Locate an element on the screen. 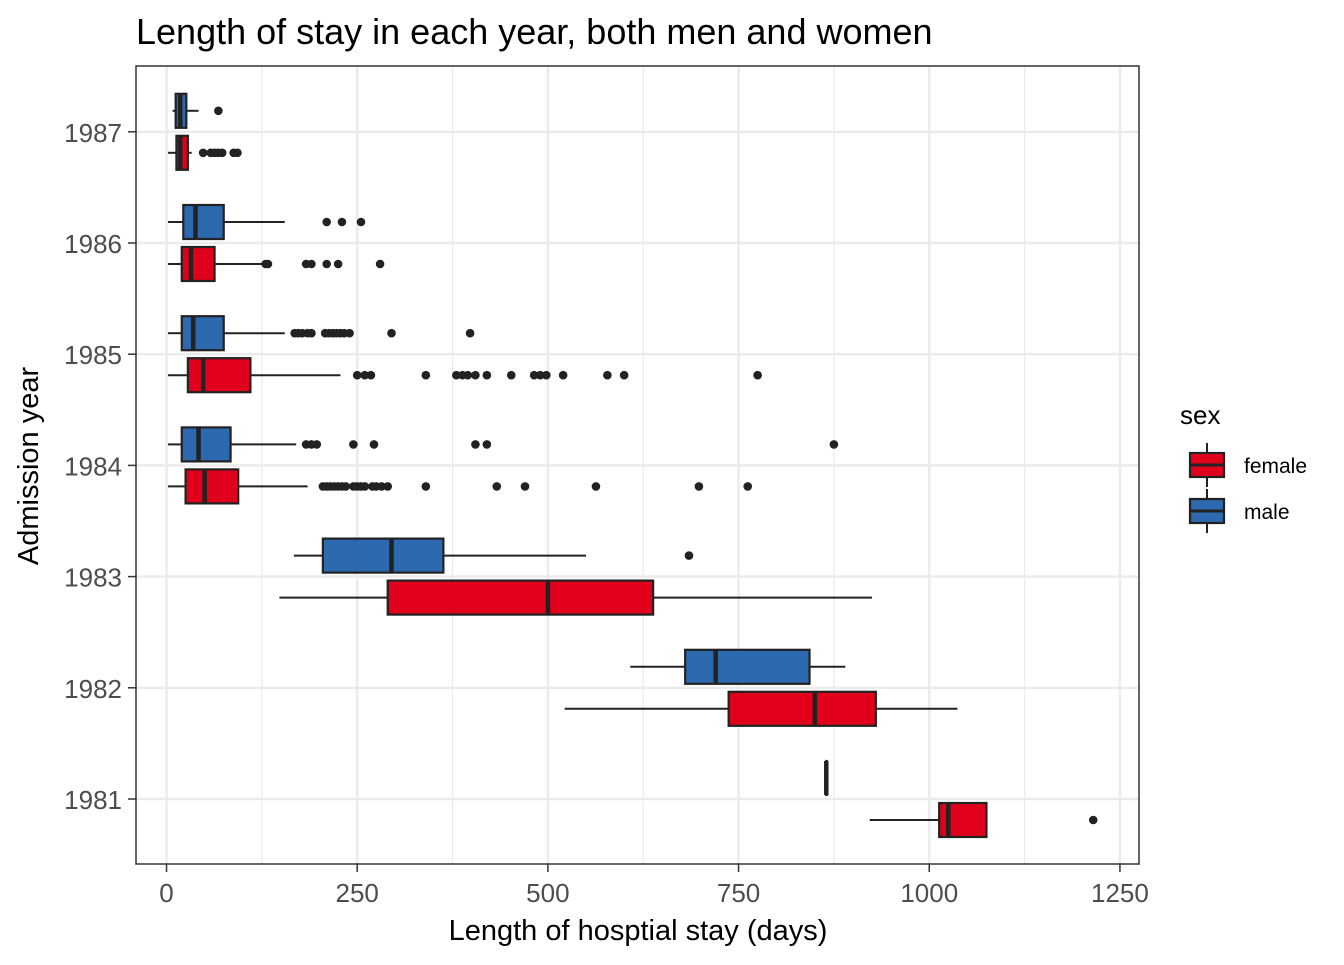 The height and width of the screenshot is (965, 1344). x-axis-title: Length of hosptial stay (days) is located at coordinates (638, 931).